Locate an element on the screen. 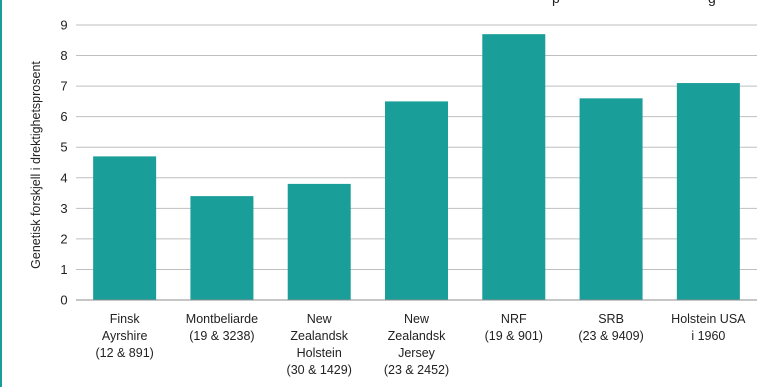 This screenshot has width=757, height=387. x-category-label: New Zealandsk Jersey (23 & 2452) is located at coordinates (416, 344).